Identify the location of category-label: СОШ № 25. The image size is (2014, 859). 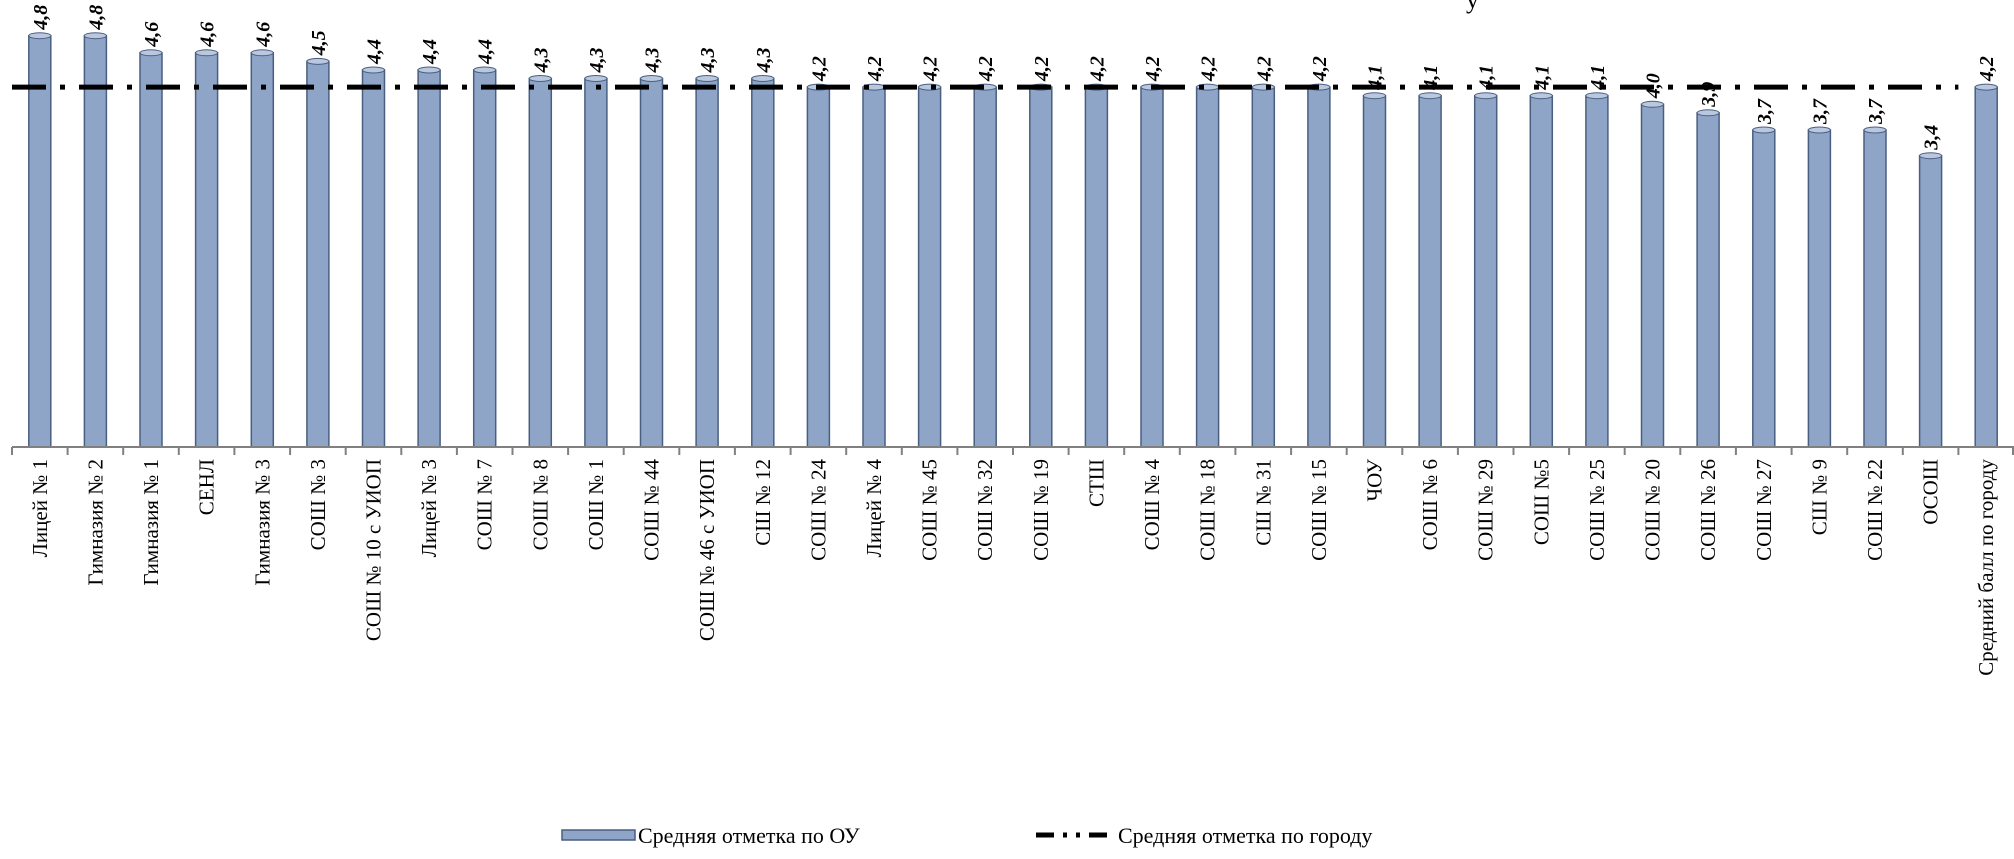
(1597, 510).